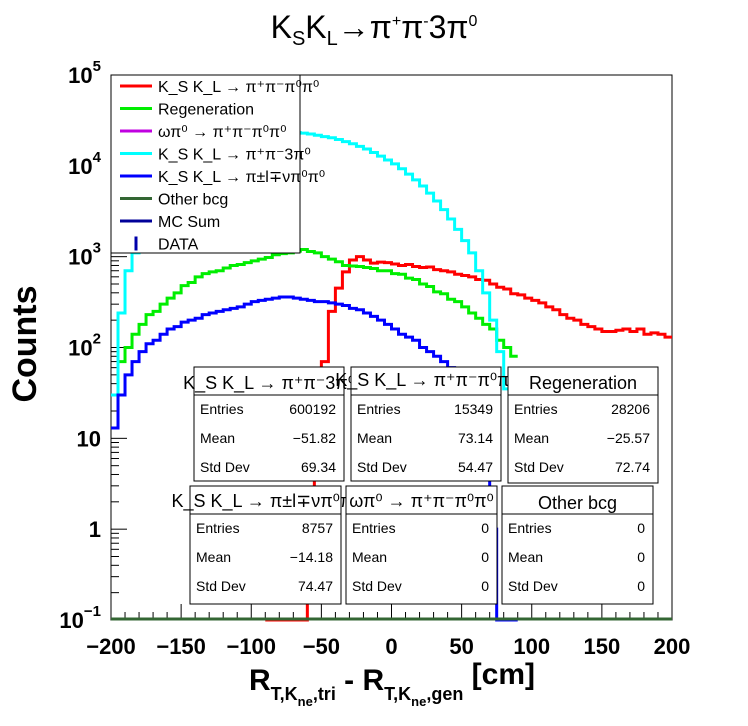  Describe the element at coordinates (314, 322) in the screenshot. I see `series-1-histogram` at that location.